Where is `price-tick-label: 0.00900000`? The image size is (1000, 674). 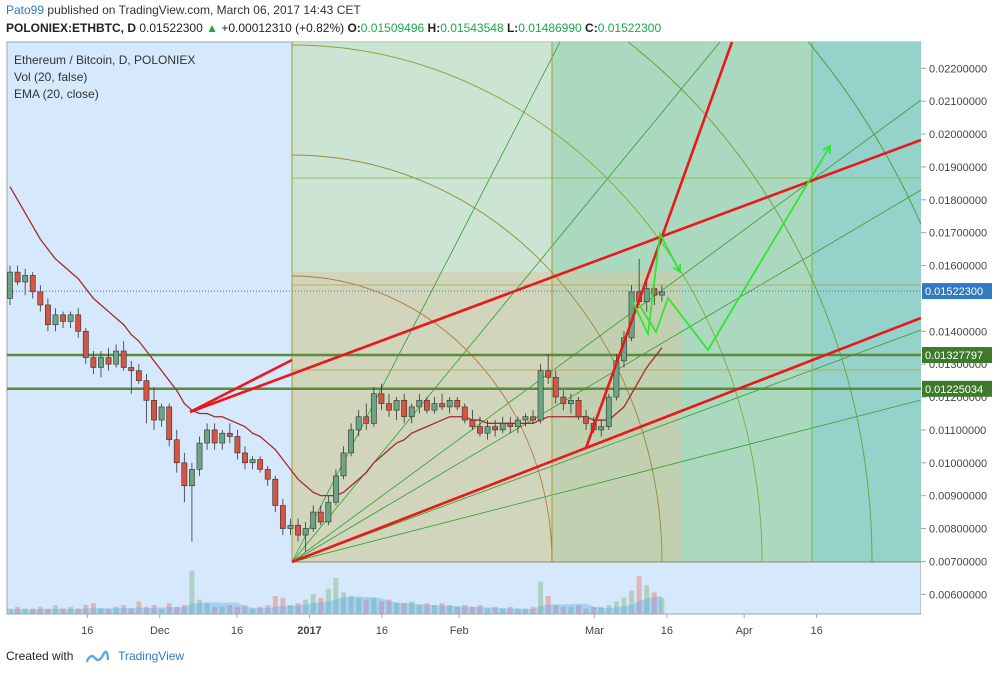
price-tick-label: 0.00900000 is located at coordinates (958, 497).